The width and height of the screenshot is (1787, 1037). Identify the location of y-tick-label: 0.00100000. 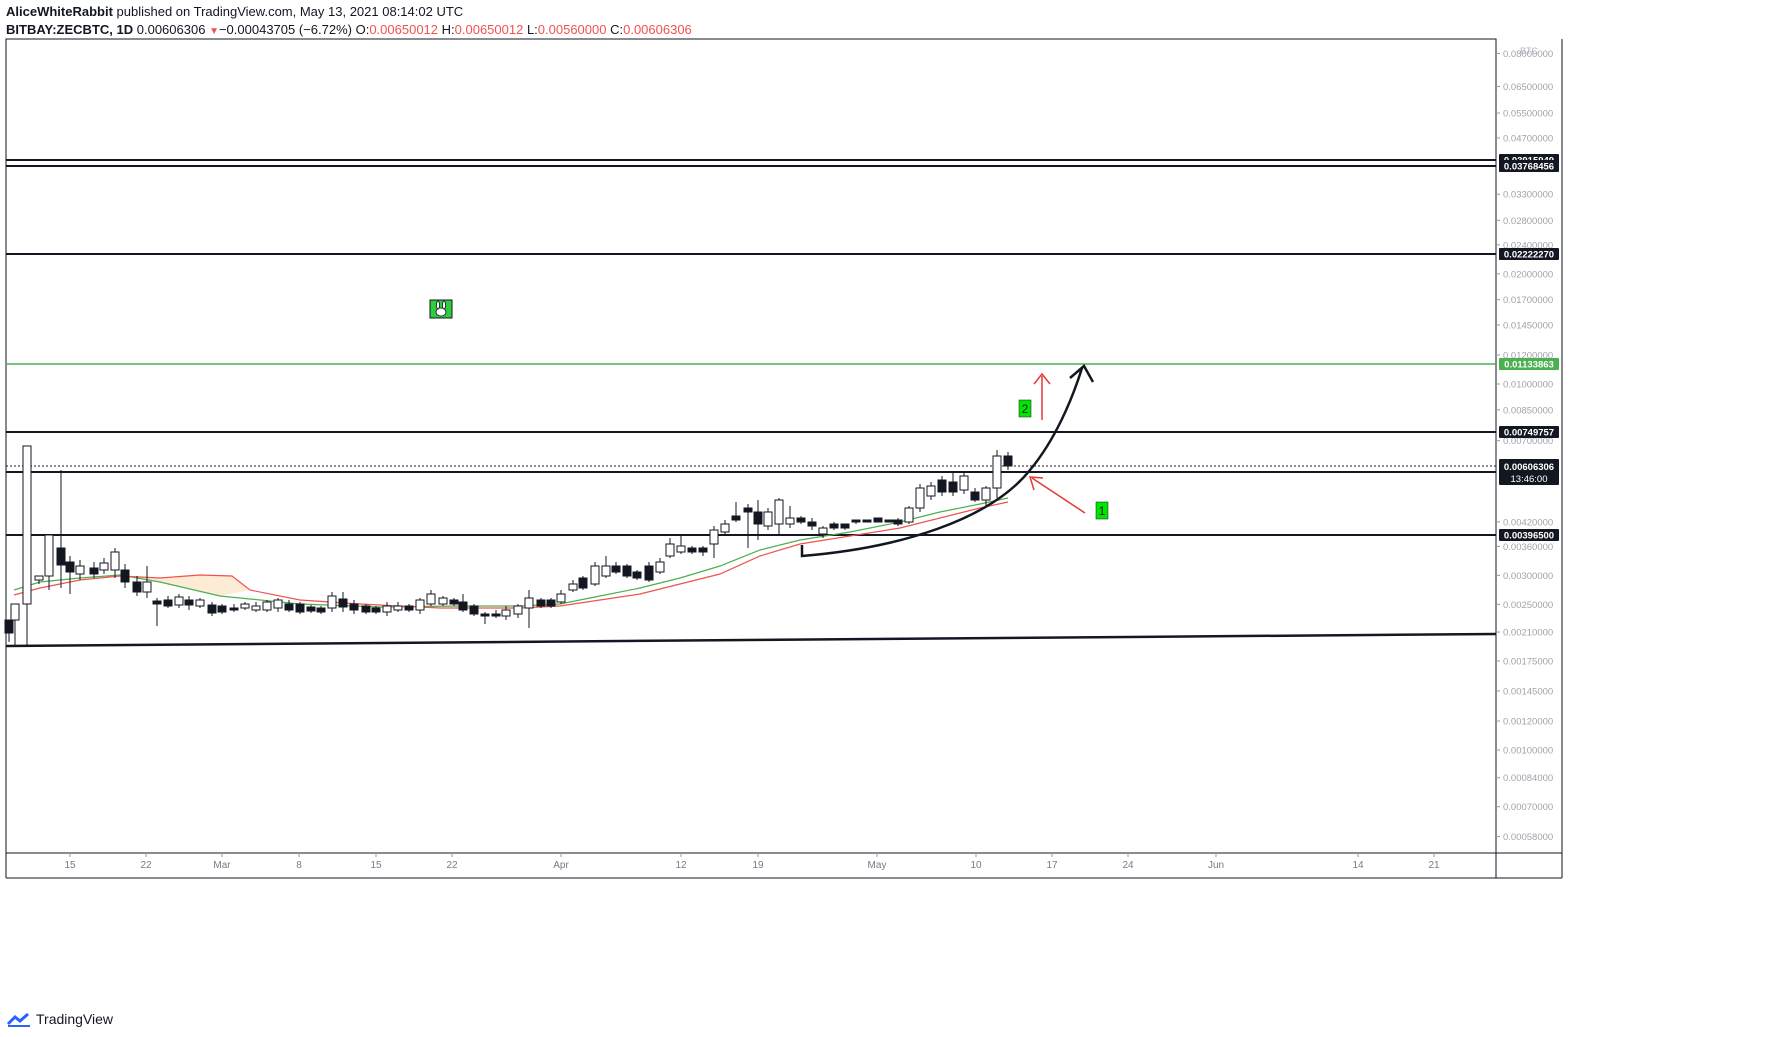
(1528, 751).